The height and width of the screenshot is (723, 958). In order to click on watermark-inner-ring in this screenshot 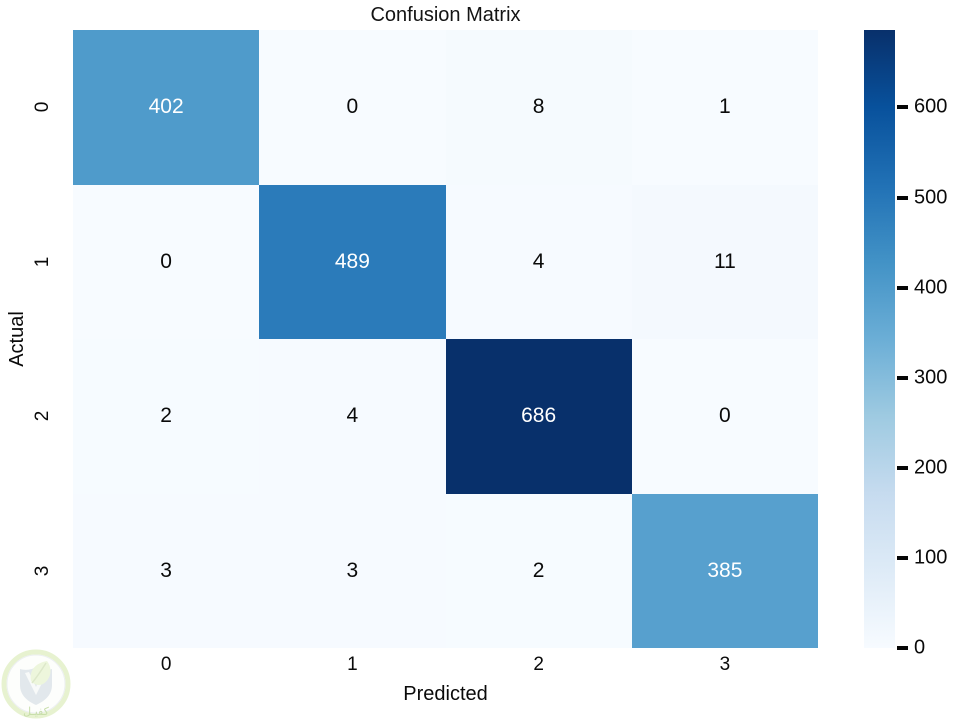, I will do `click(36, 684)`.